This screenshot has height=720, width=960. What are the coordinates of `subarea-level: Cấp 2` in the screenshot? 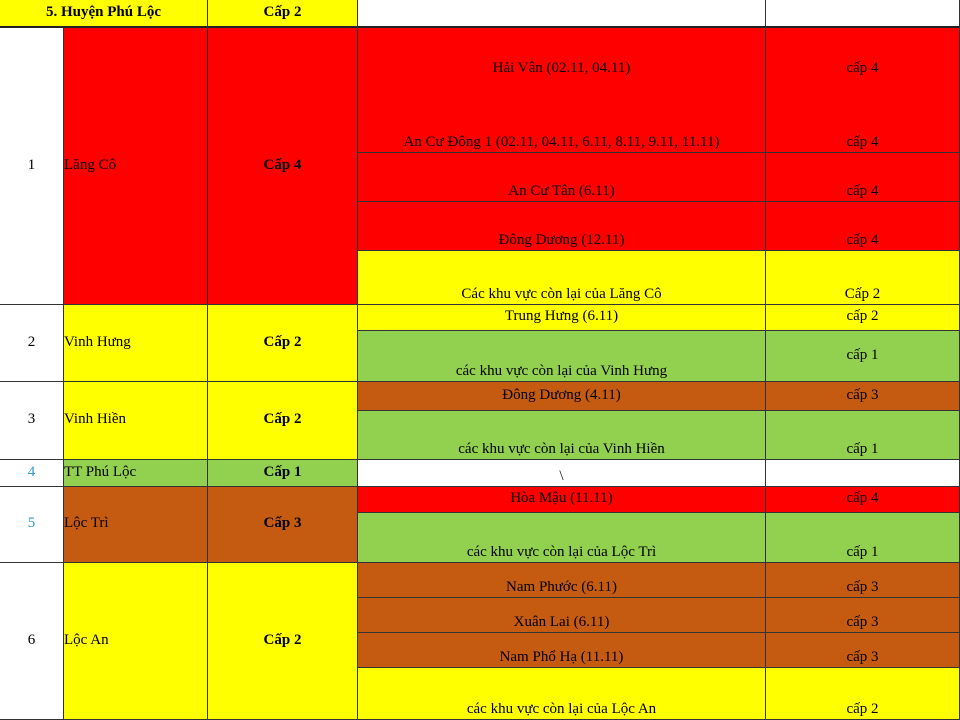 It's located at (863, 278).